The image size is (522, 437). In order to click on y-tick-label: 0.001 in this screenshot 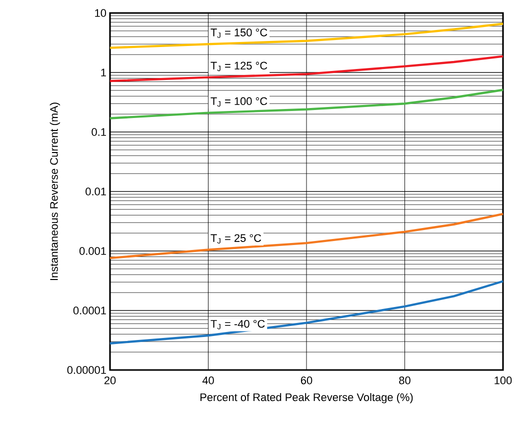, I will do `click(92, 251)`.